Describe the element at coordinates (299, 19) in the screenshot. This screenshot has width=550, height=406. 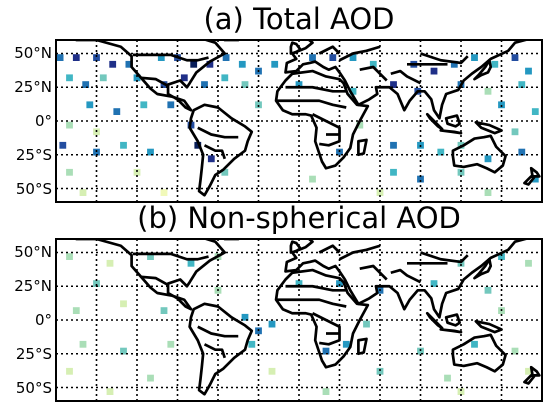
I see `panel-a-title: (a) Total AOD` at that location.